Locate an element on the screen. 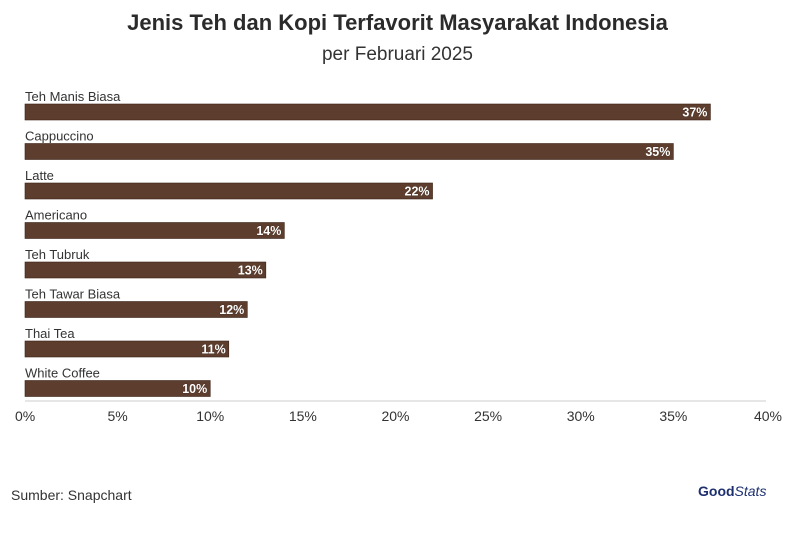 Image resolution: width=795 pixels, height=560 pixels. category-label: White Coffee is located at coordinates (62, 373).